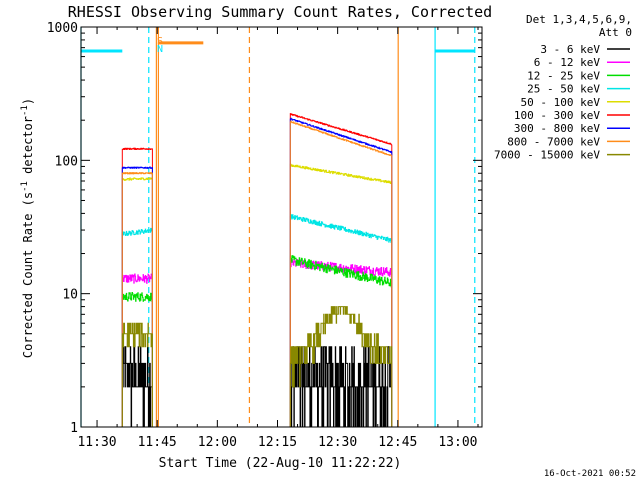 Image resolution: width=640 pixels, height=480 pixels. I want to click on x-tick-label-6: 13:00, so click(457, 442).